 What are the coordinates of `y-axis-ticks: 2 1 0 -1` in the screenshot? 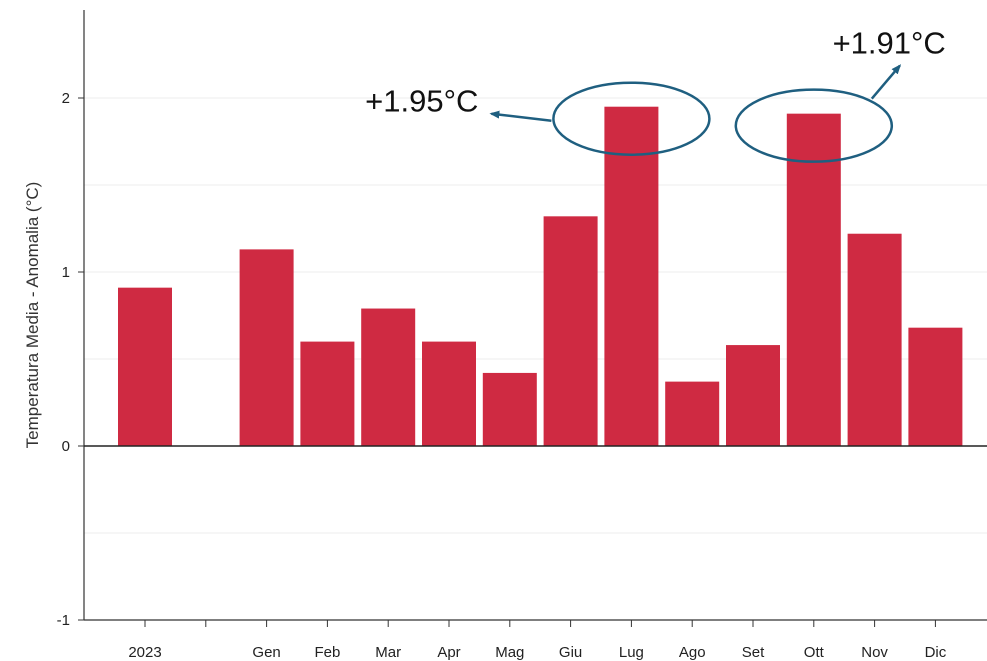 It's located at (70, 359).